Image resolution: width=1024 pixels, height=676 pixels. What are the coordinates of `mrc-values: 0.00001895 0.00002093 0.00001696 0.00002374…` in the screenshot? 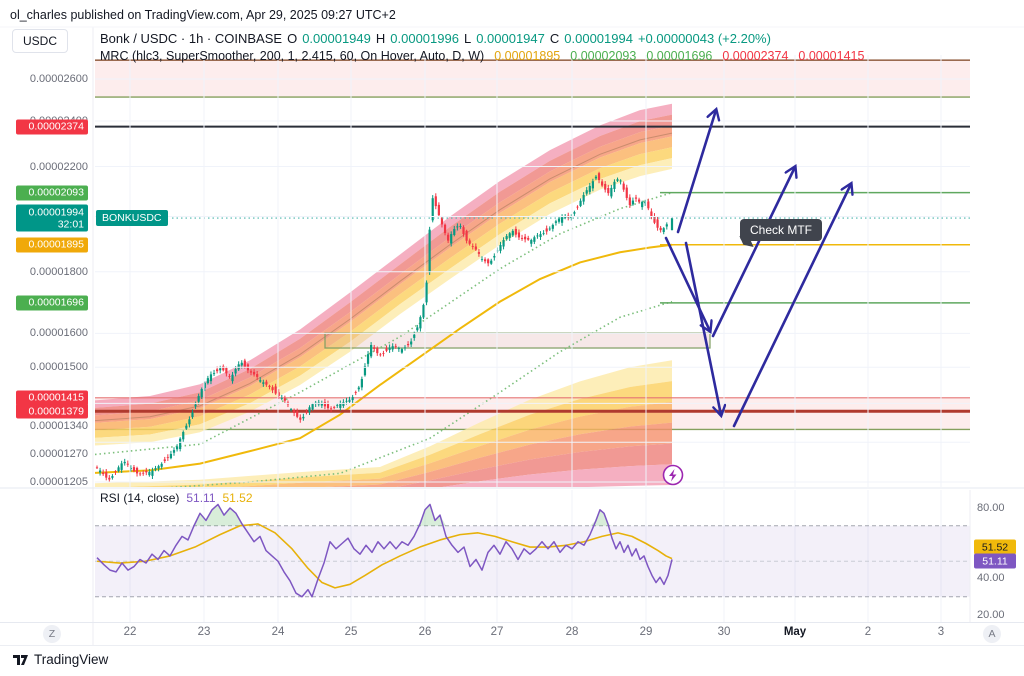 It's located at (684, 56).